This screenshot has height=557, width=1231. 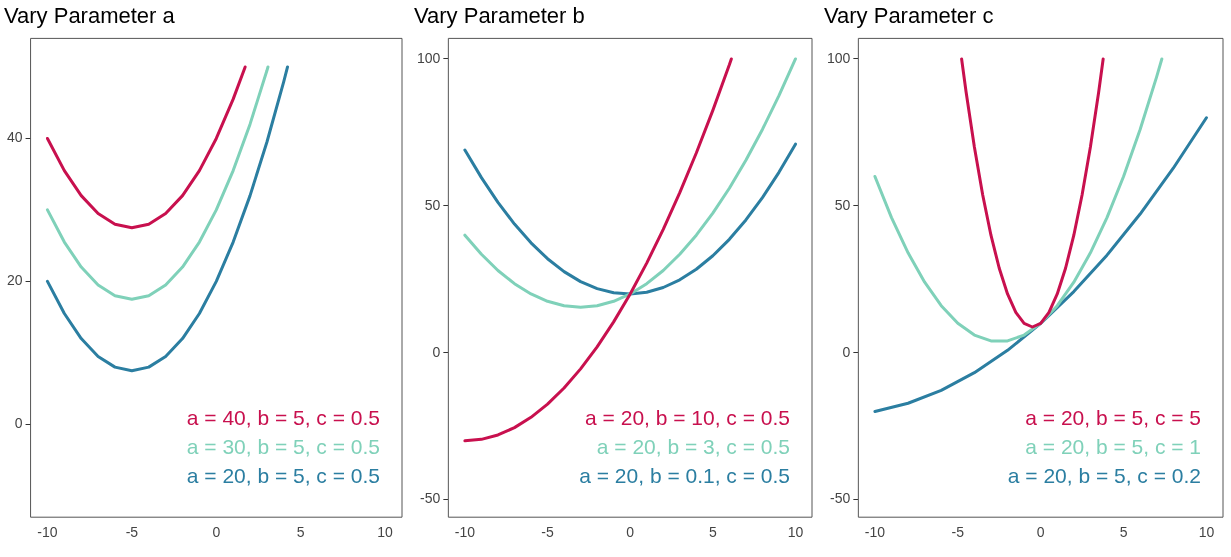 I want to click on y-tick-label: 20, so click(x=14, y=280).